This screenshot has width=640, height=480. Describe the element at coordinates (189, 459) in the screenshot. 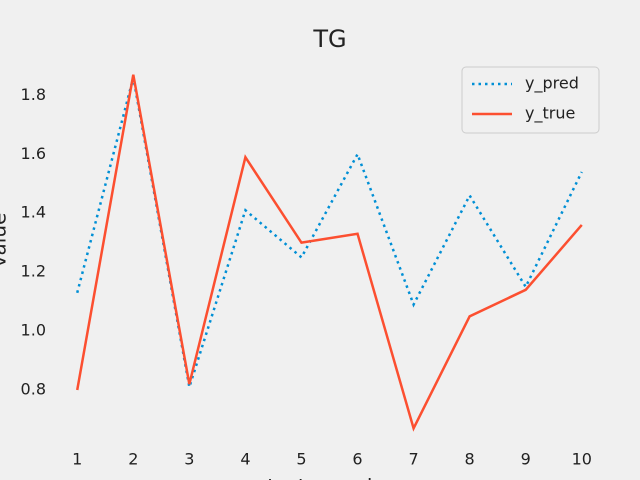

I see `x-tick-label: 3` at that location.